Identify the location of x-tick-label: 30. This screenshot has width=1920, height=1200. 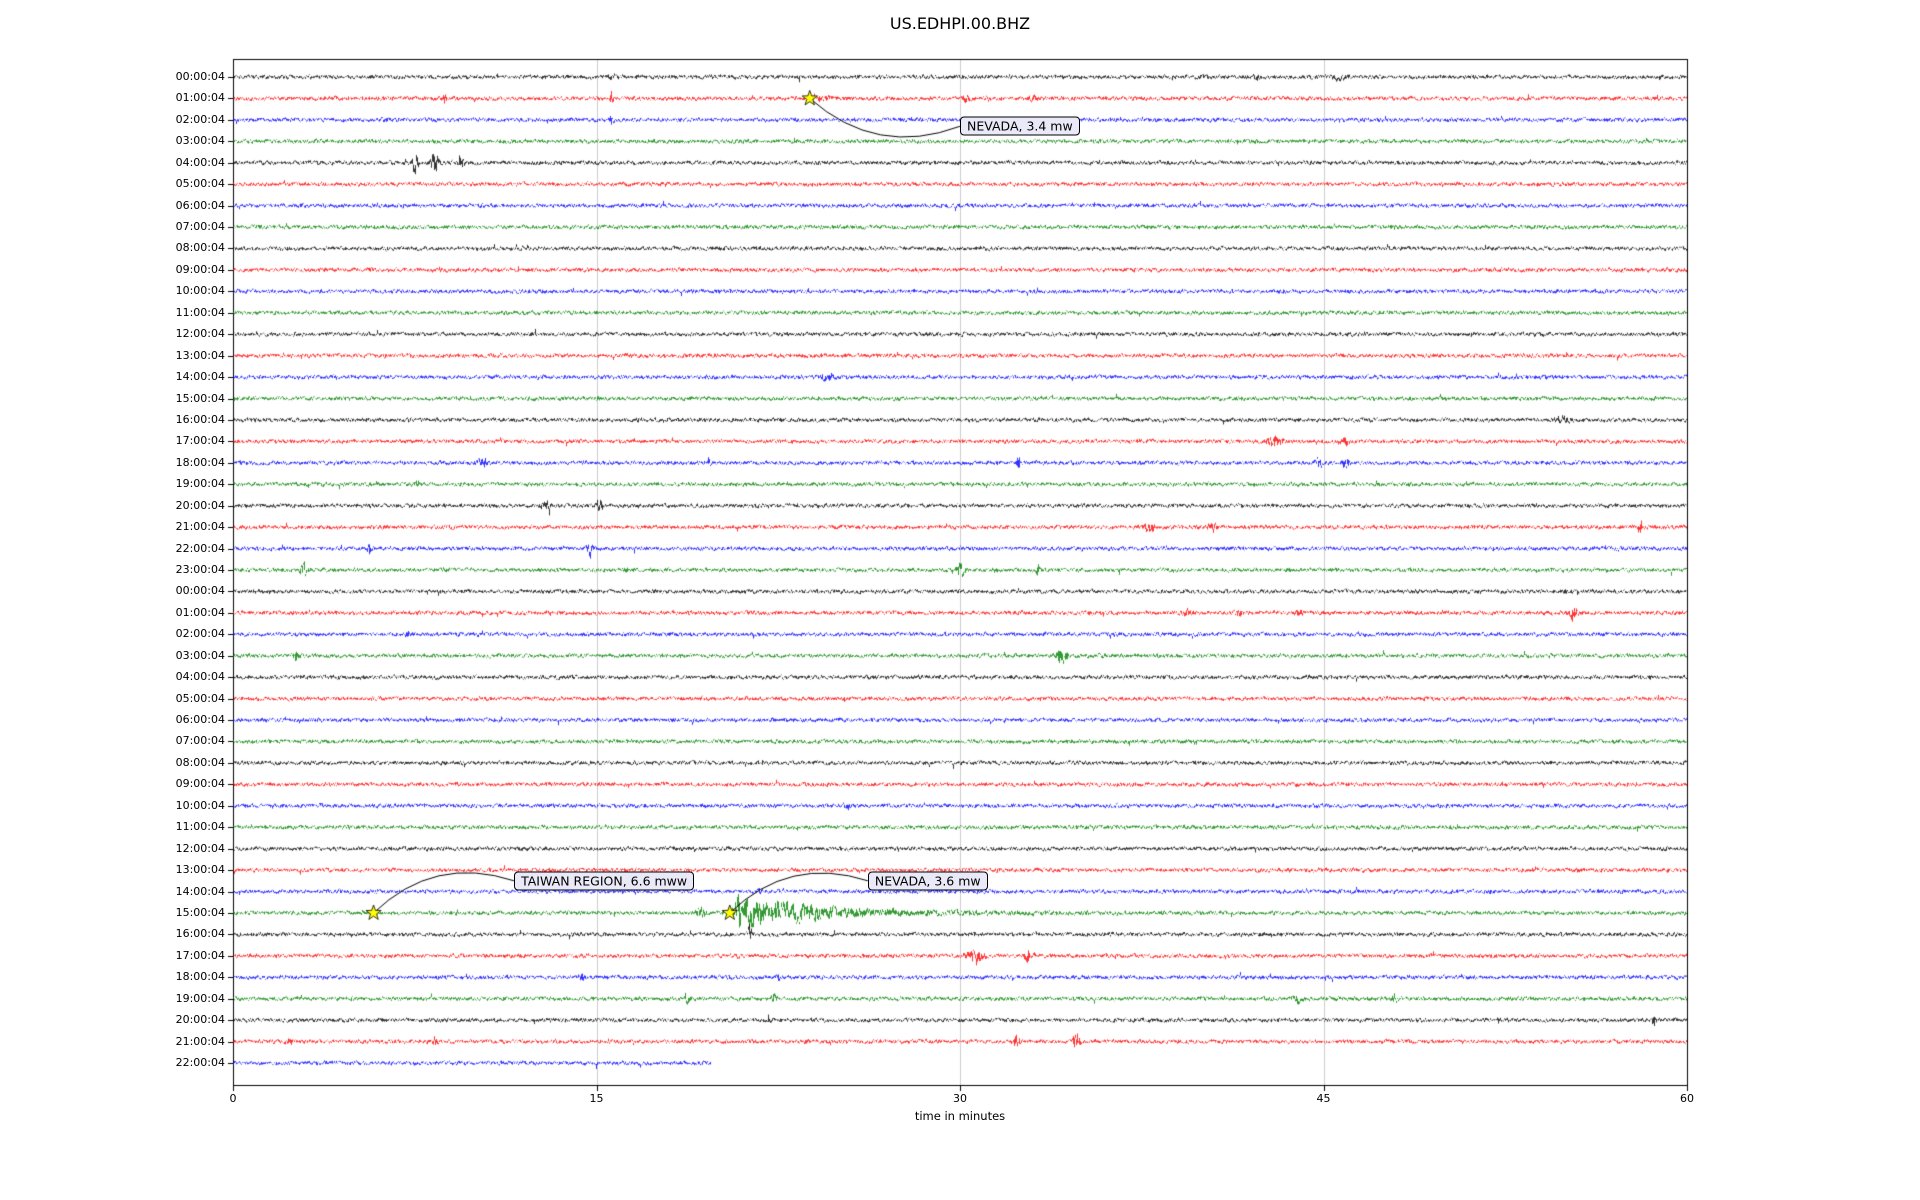
(960, 1098).